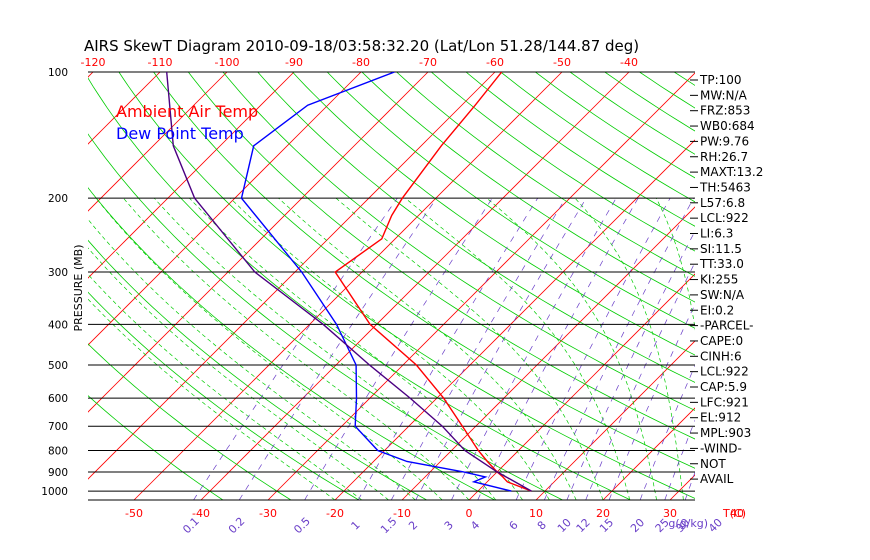  I want to click on pressure-tick-label: 1000, so click(54, 492).